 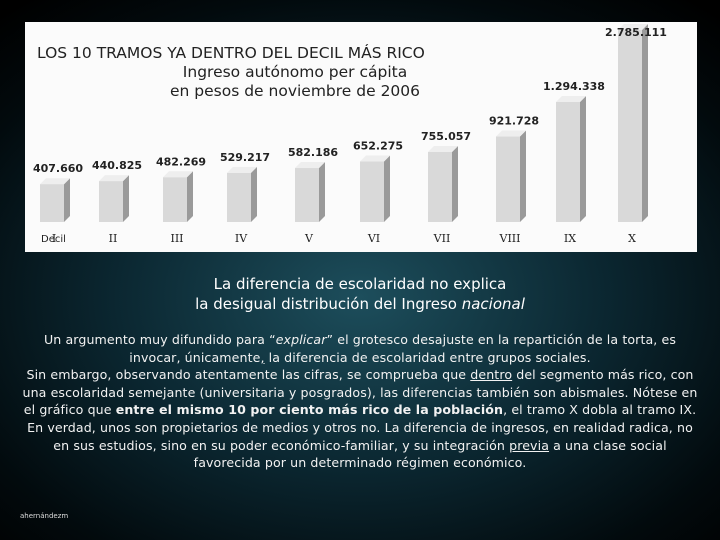 What do you see at coordinates (245, 157) in the screenshot?
I see `value-label-IV: 529.217` at bounding box center [245, 157].